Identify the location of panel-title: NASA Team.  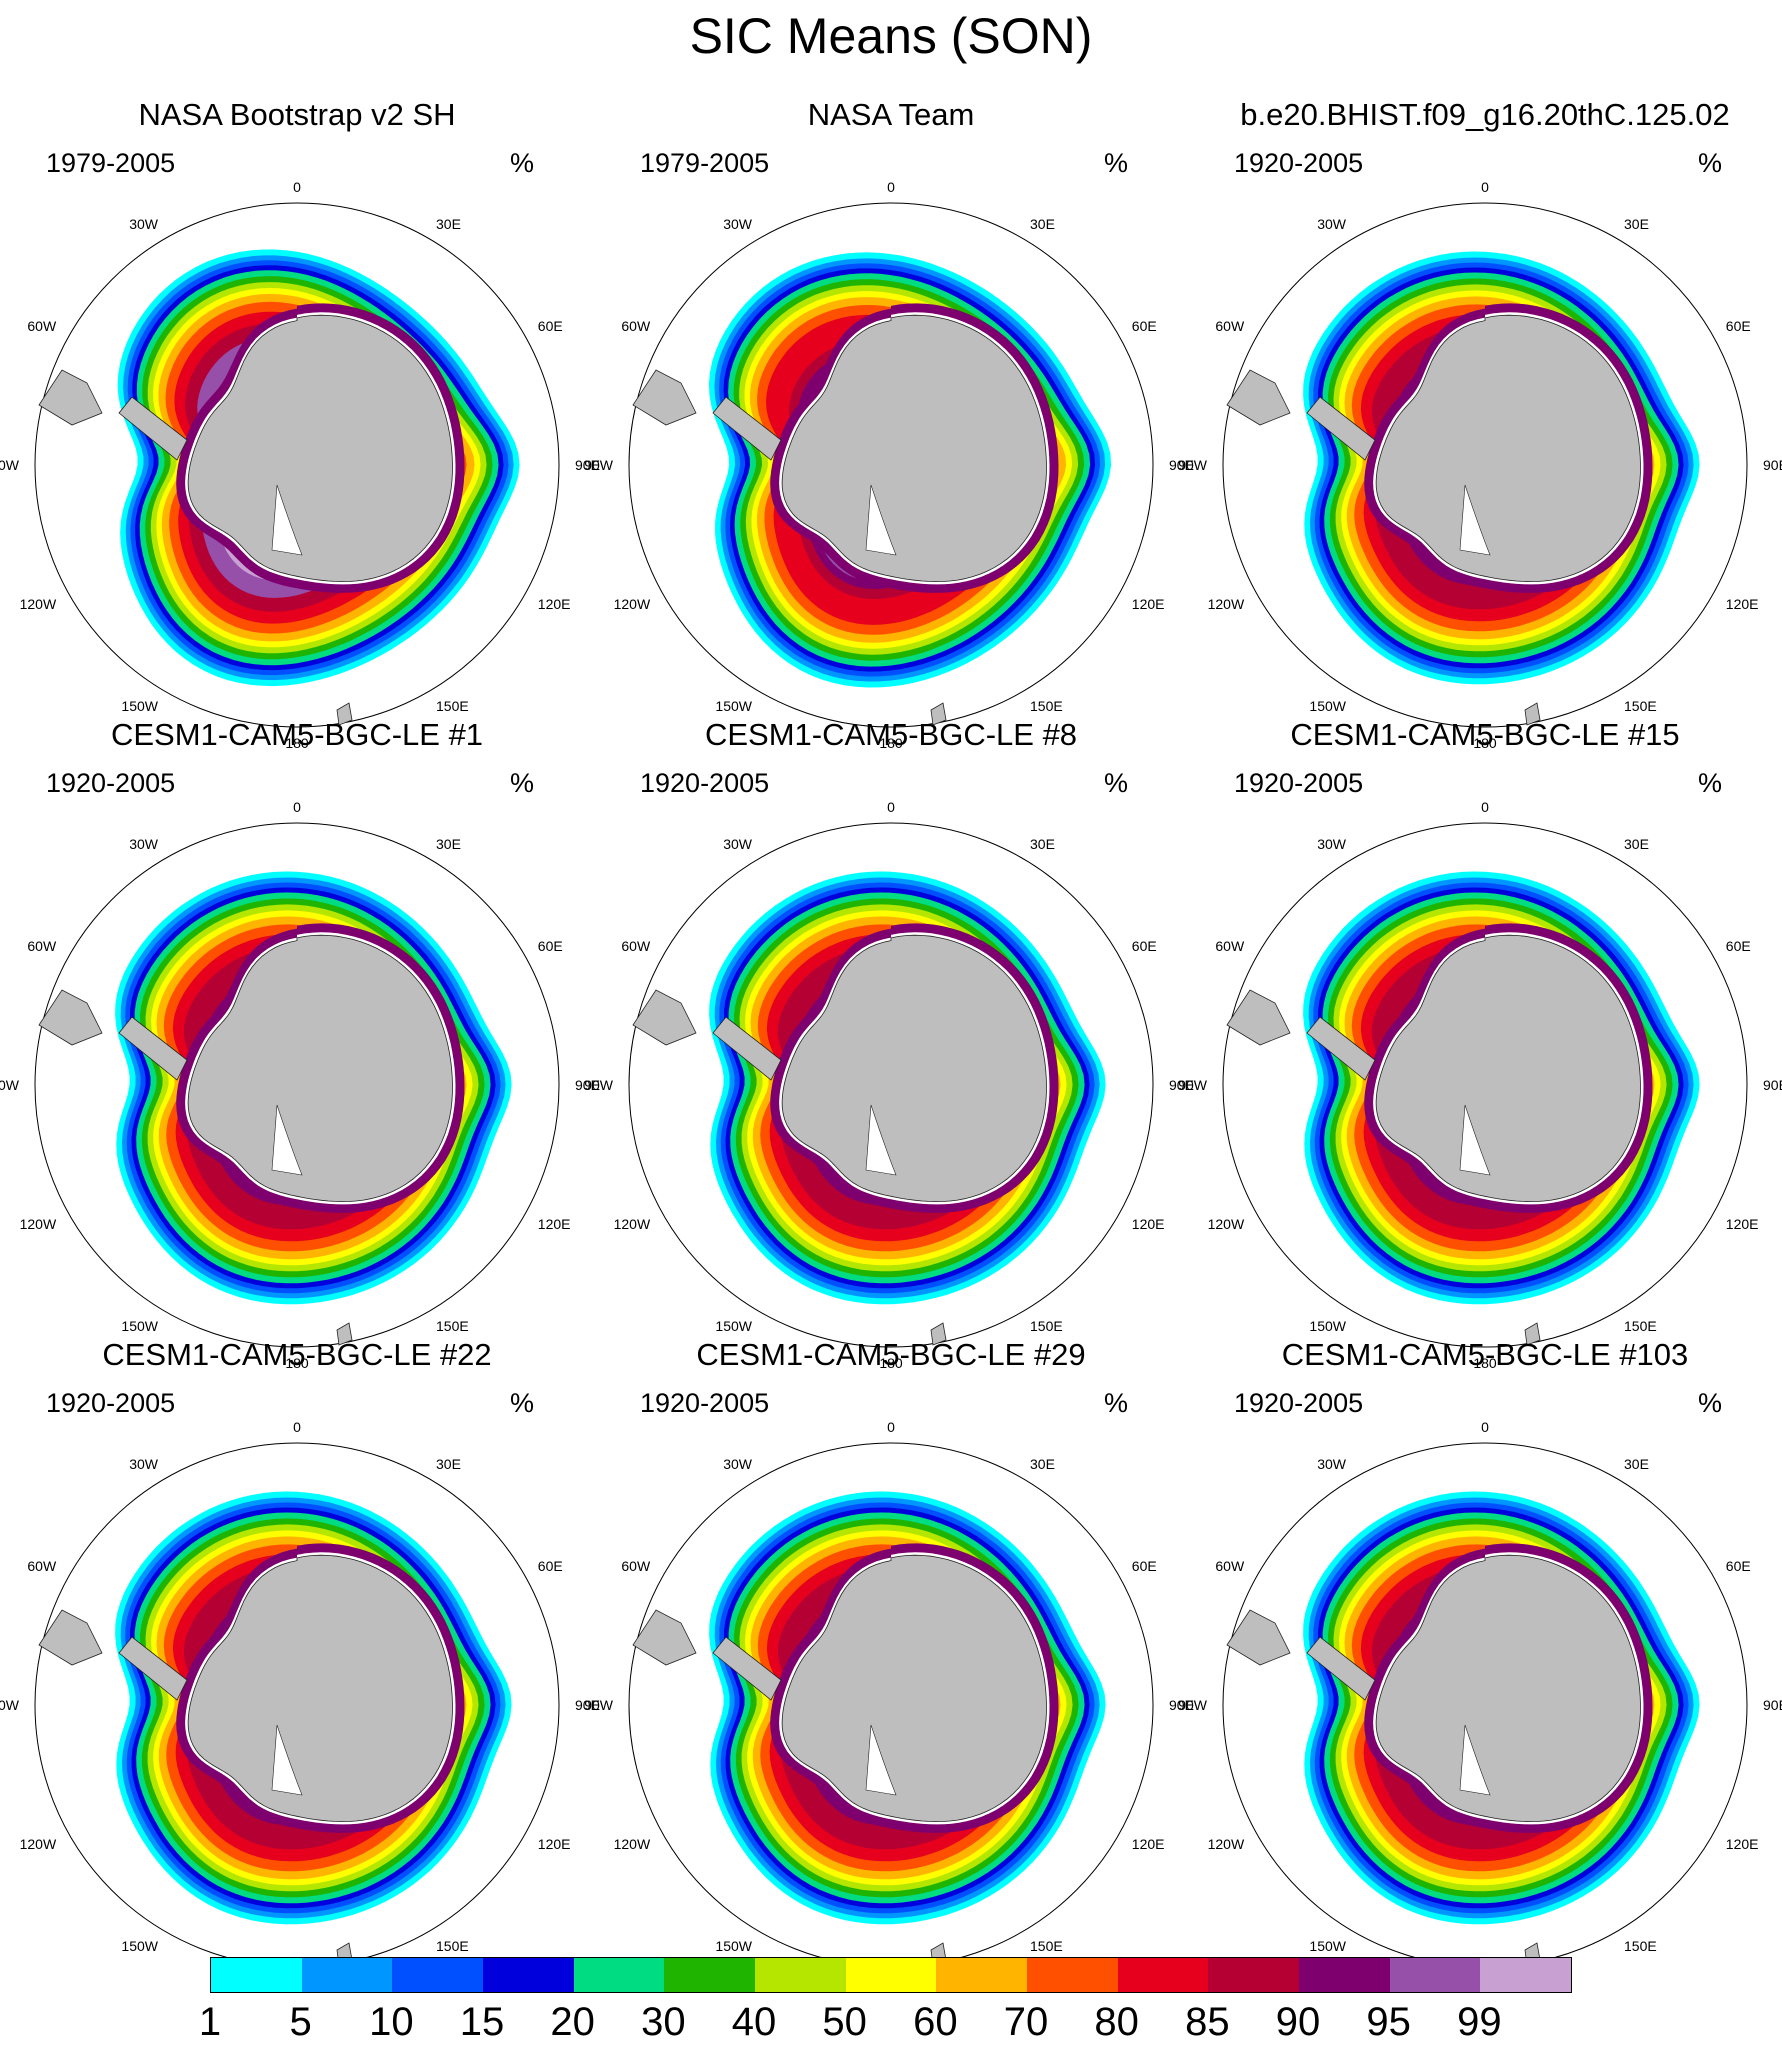
(891, 114).